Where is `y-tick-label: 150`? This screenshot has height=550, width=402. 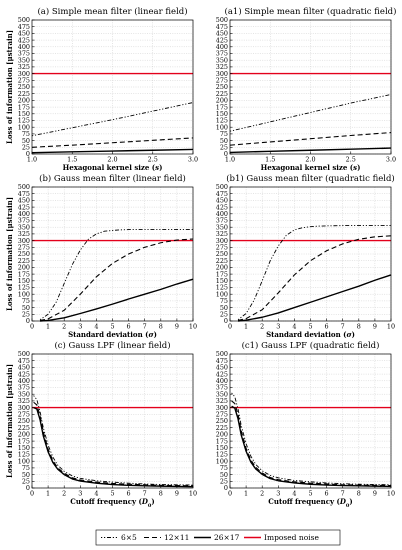 y-tick-label: 150 is located at coordinates (24, 448).